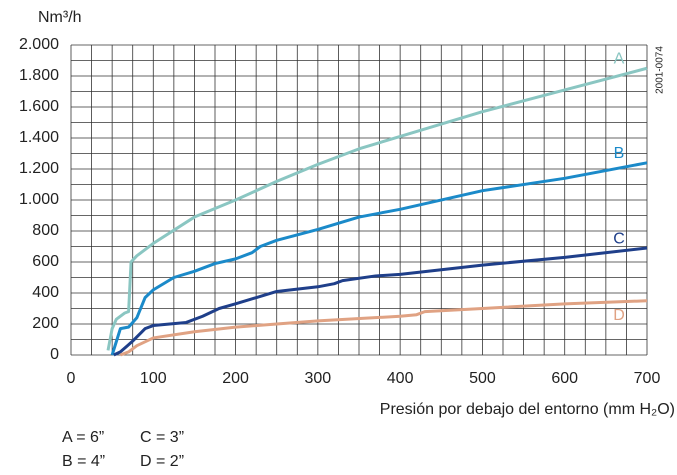 Image resolution: width=677 pixels, height=475 pixels. What do you see at coordinates (39, 106) in the screenshot?
I see `y-tick-label: 1.600` at bounding box center [39, 106].